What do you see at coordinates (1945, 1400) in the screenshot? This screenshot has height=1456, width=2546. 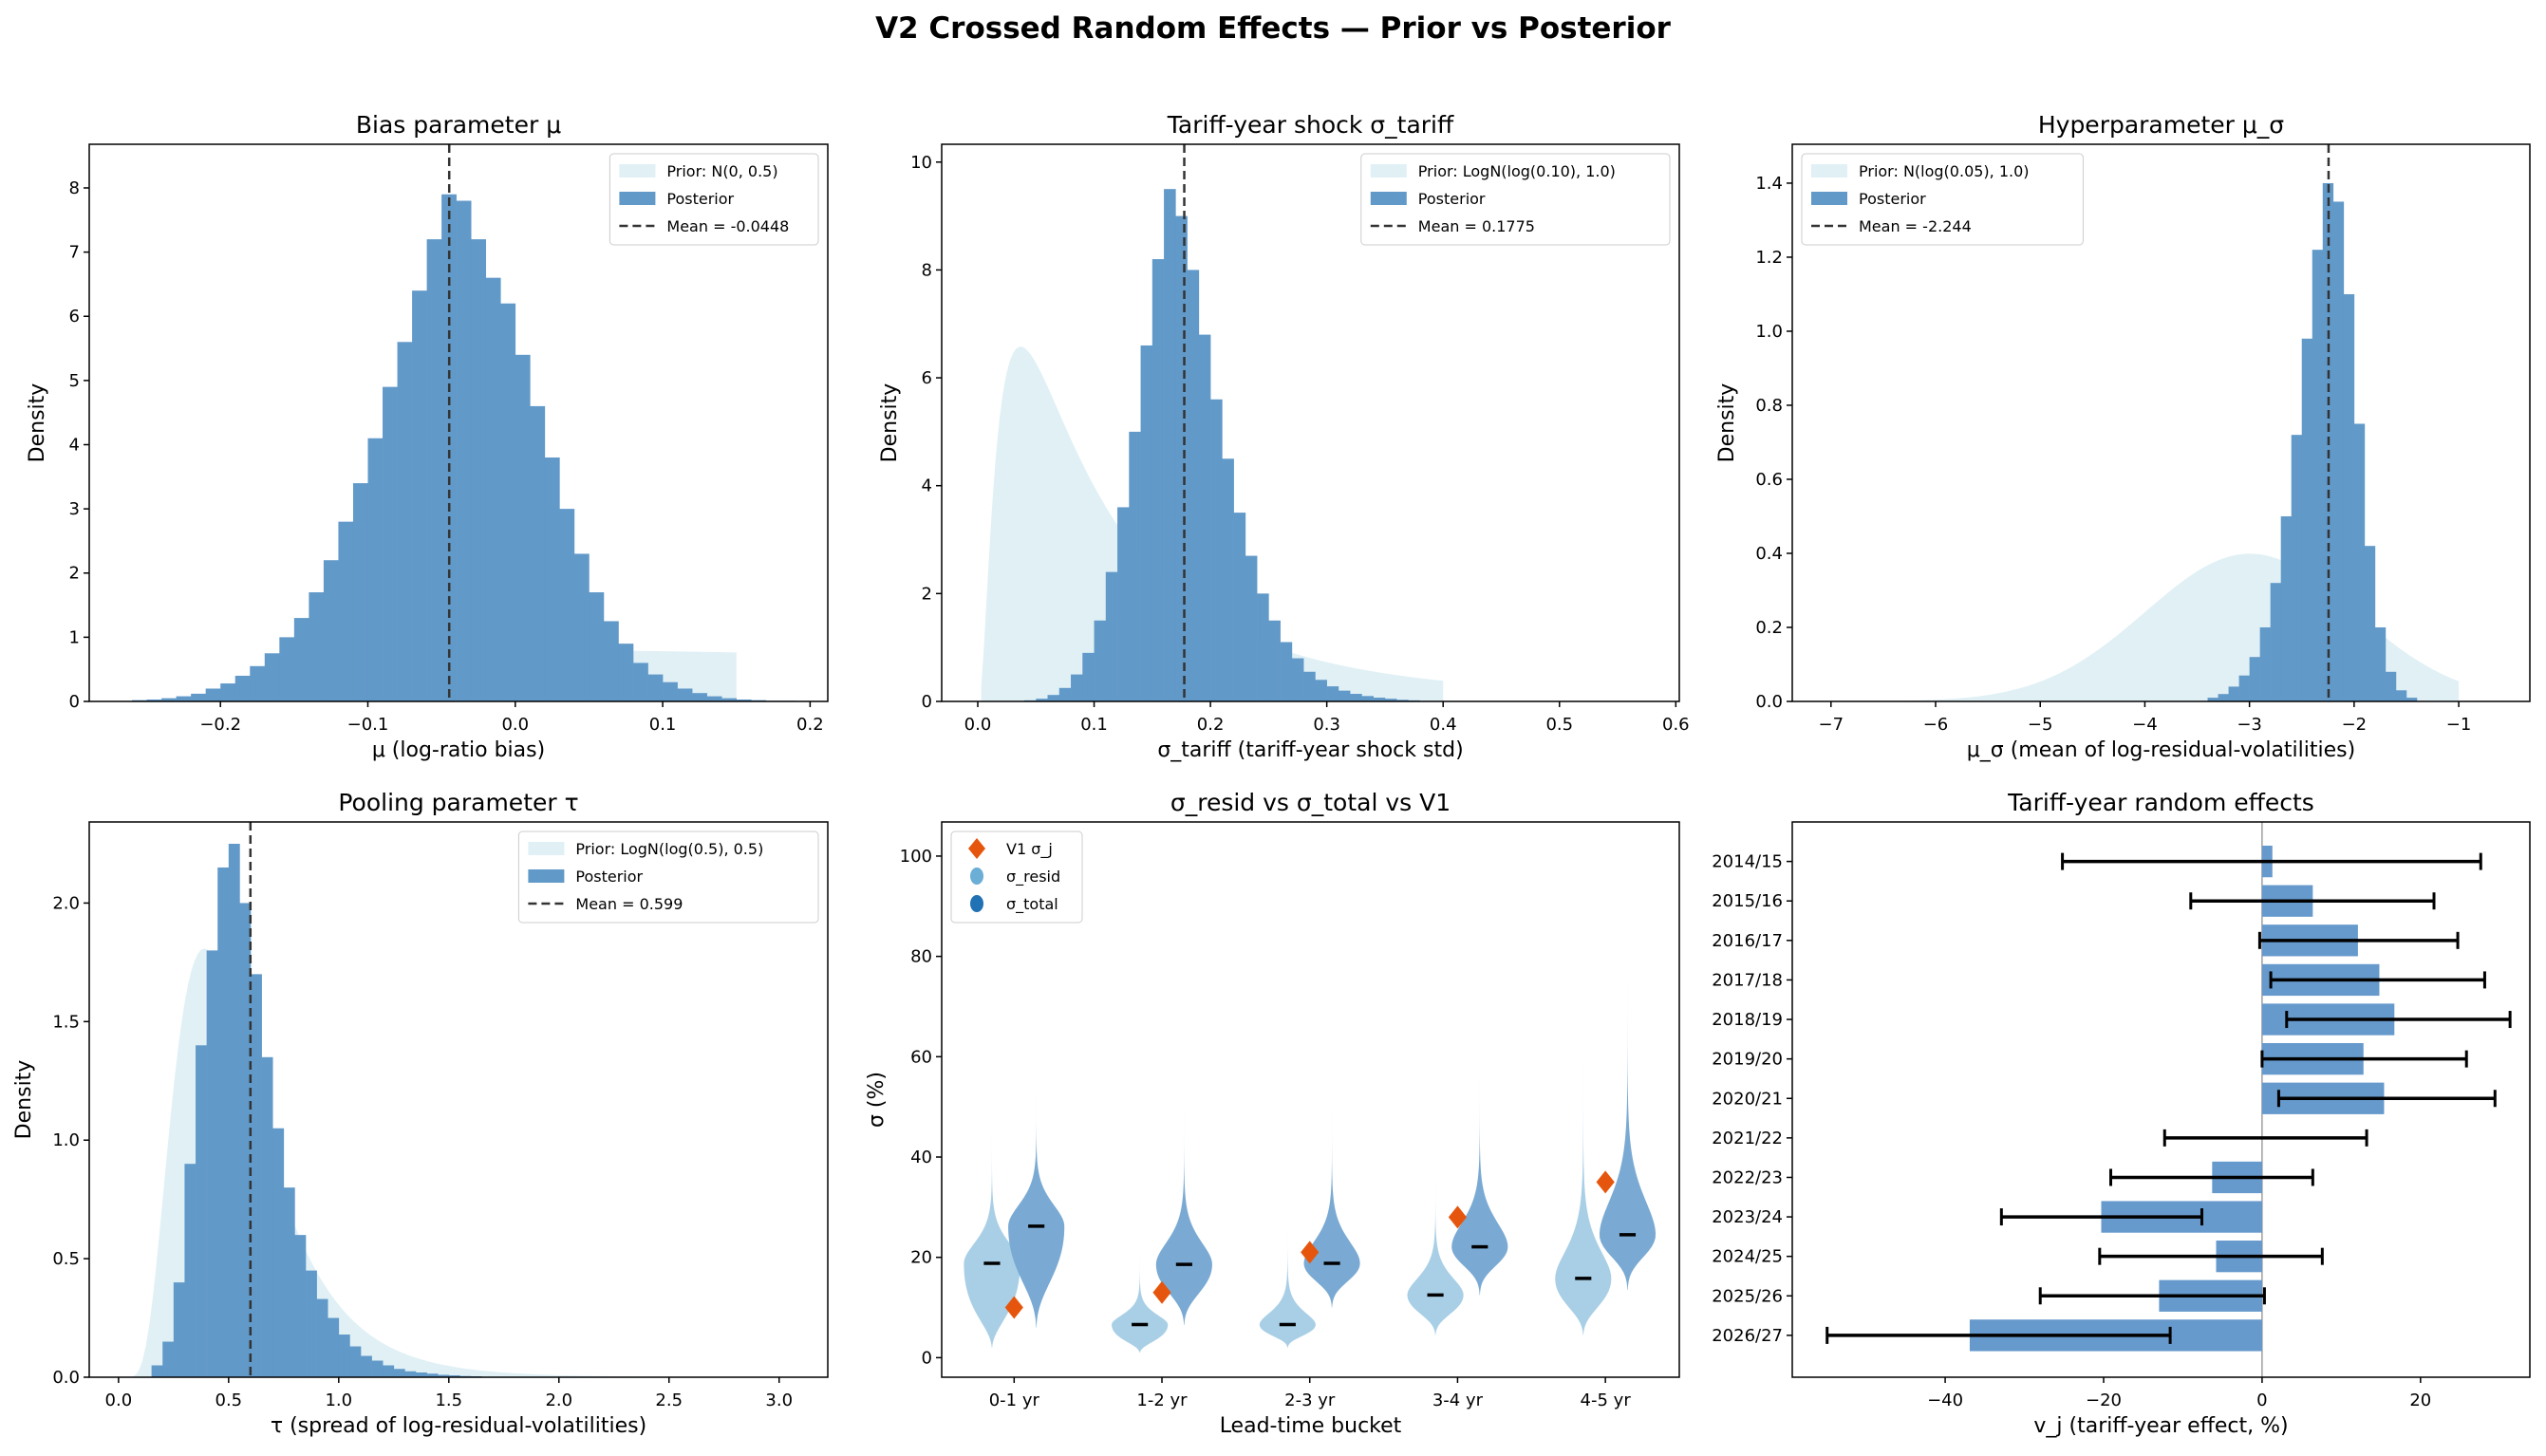 I see `x-tick-label: −40` at bounding box center [1945, 1400].